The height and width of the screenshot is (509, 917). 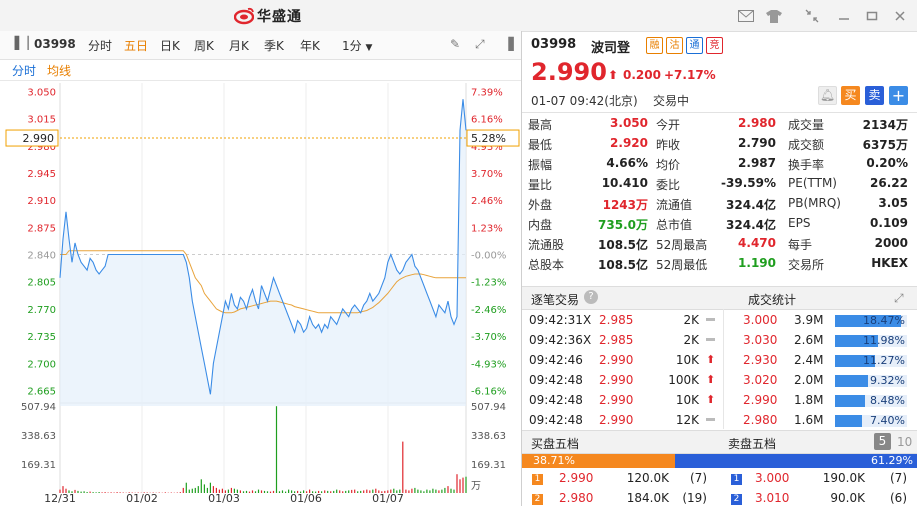 What do you see at coordinates (687, 400) in the screenshot?
I see `tick-volume: 10K` at bounding box center [687, 400].